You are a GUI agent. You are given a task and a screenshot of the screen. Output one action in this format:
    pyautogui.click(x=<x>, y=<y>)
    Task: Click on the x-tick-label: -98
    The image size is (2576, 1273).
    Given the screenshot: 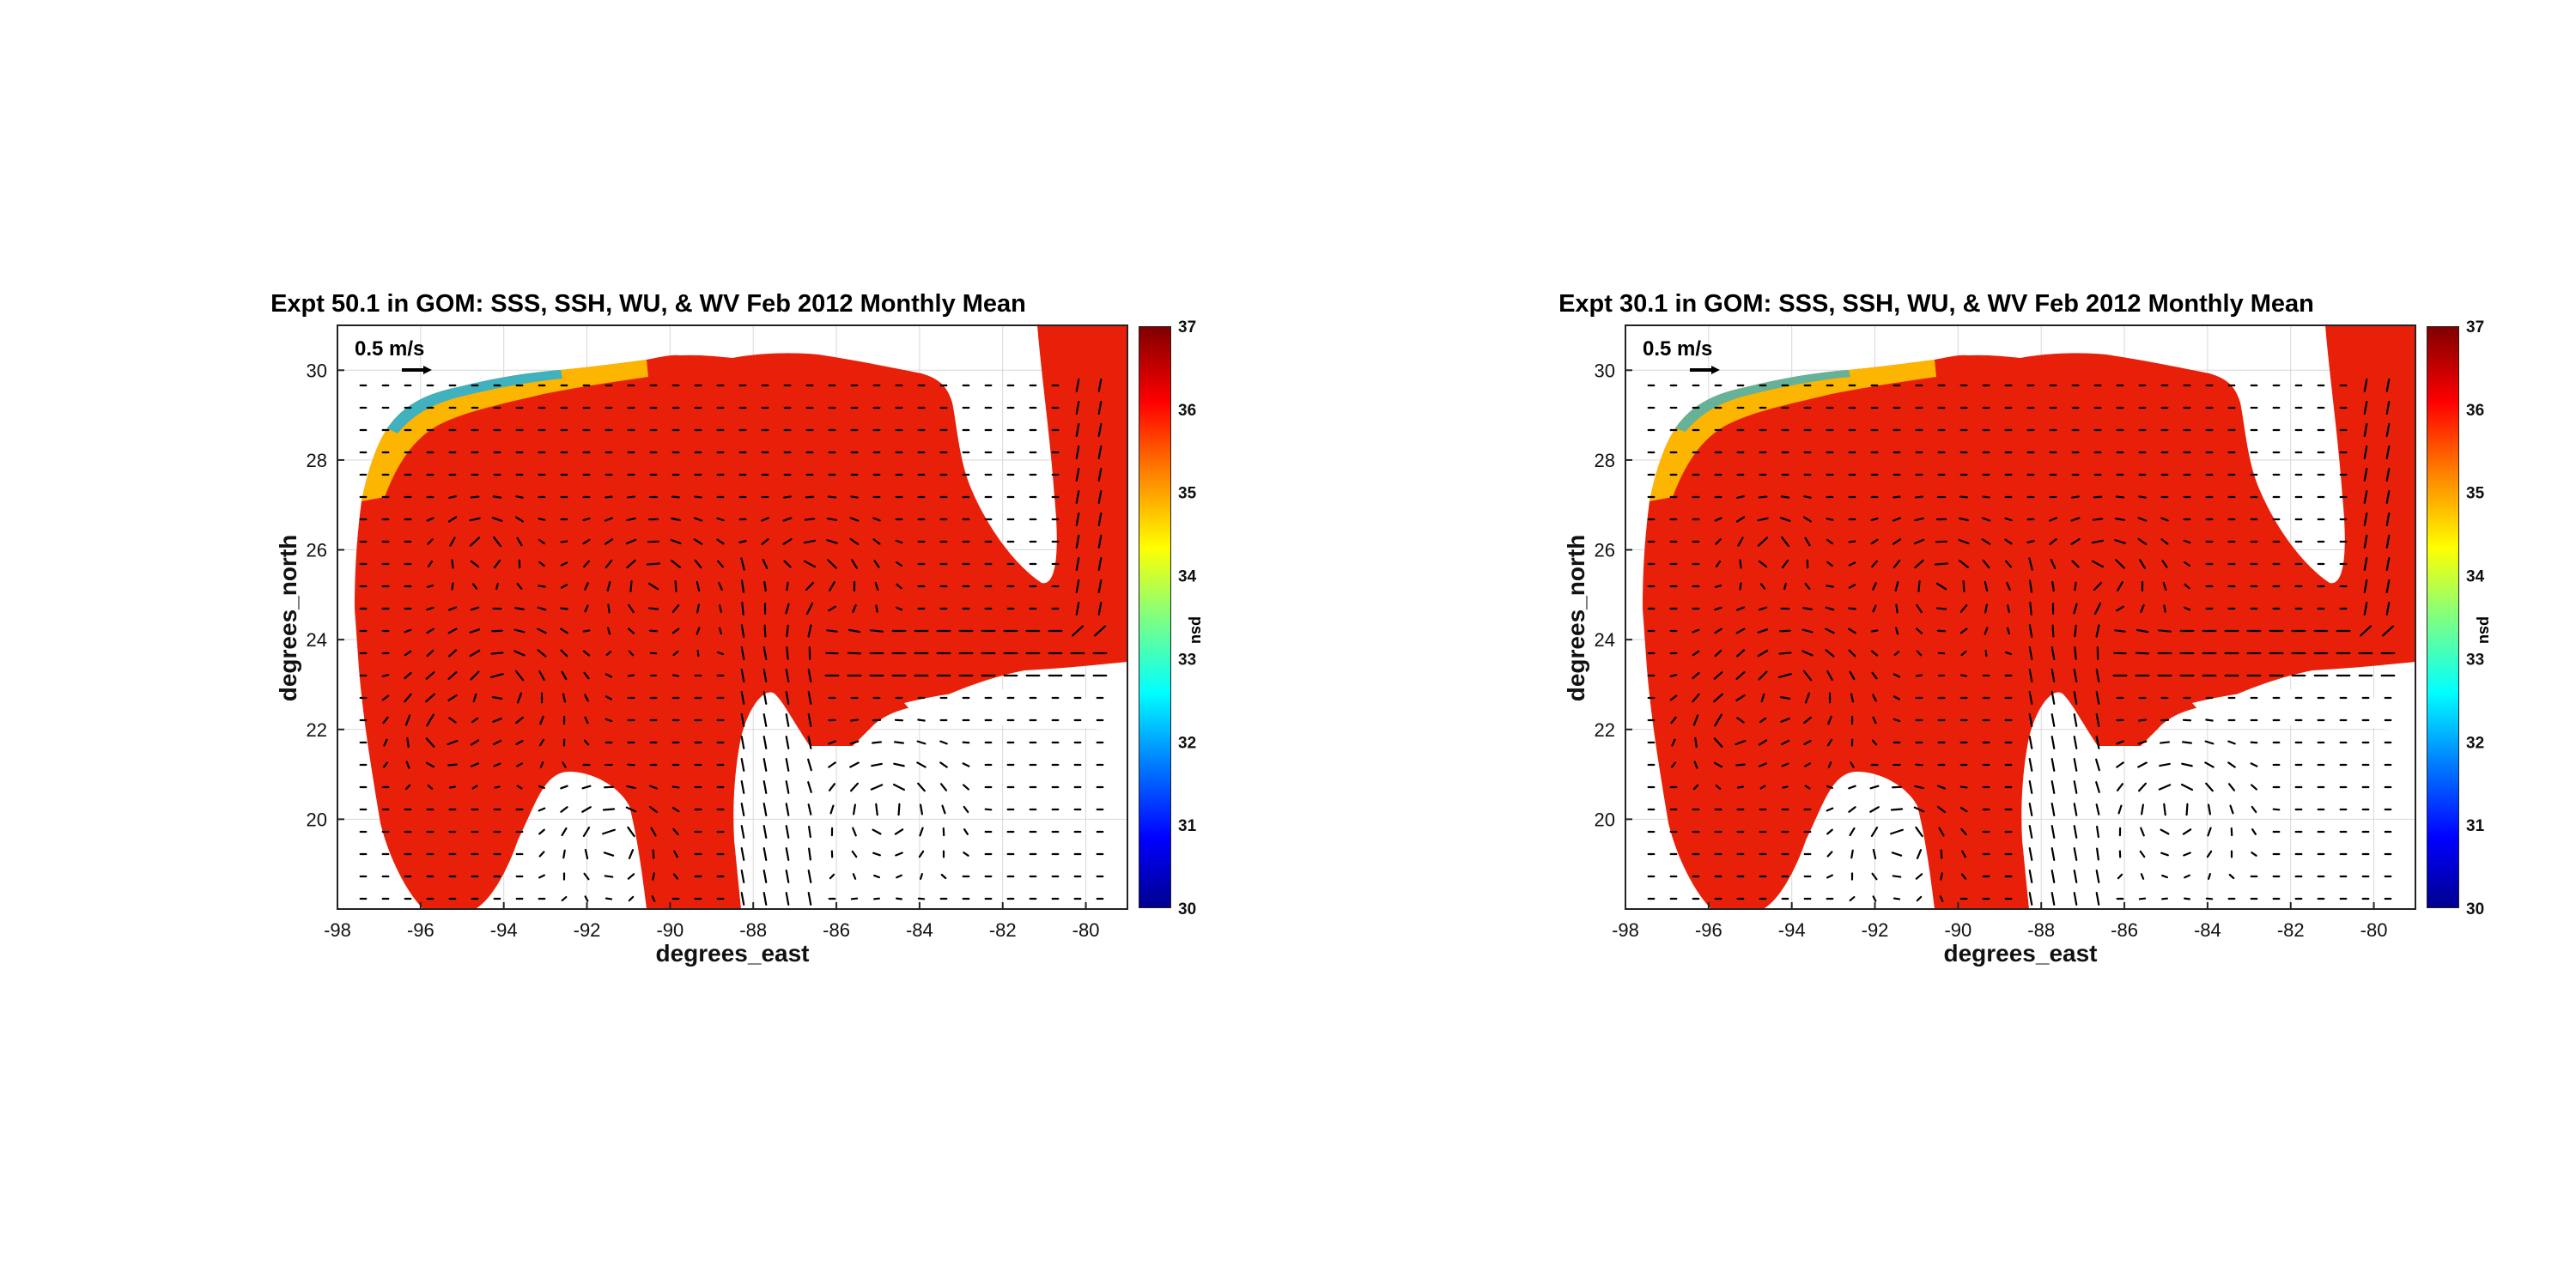 What is the action you would take?
    pyautogui.click(x=1625, y=930)
    